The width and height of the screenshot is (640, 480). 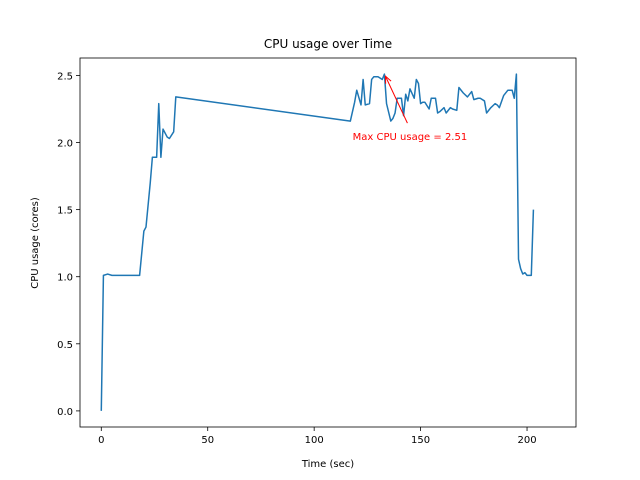 What do you see at coordinates (101, 440) in the screenshot?
I see `x-tick-label: 0` at bounding box center [101, 440].